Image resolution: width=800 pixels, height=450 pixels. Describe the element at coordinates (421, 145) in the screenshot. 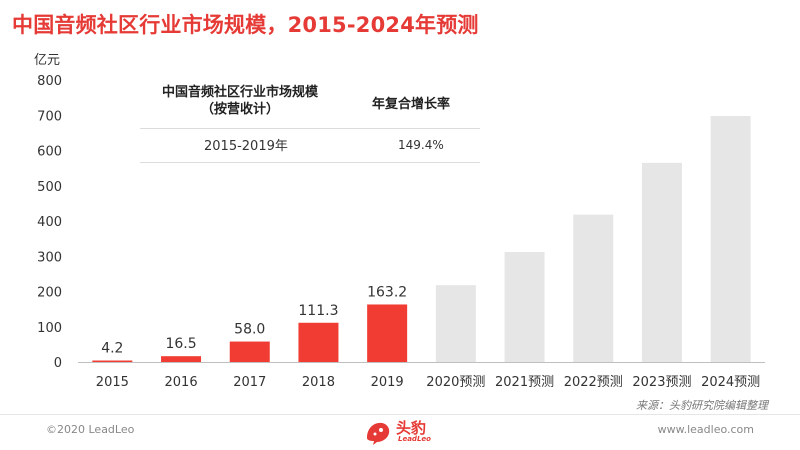

I see `cagr-table-value: 149.4%` at that location.